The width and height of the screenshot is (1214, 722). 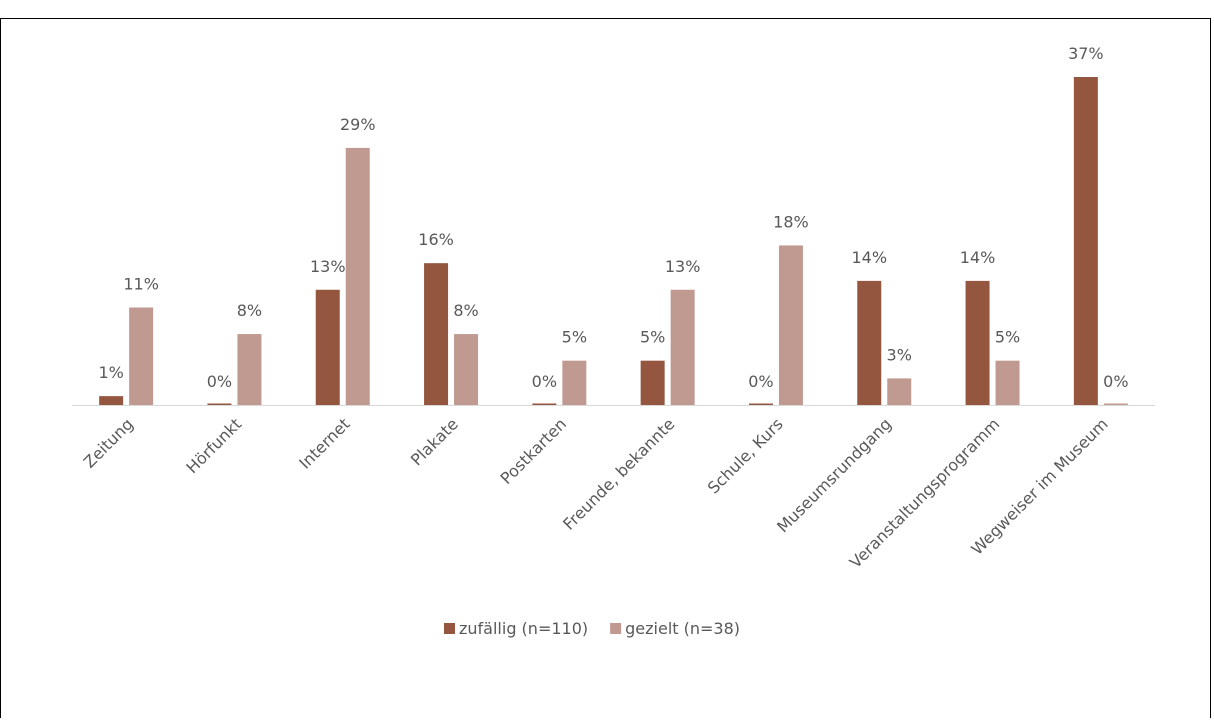 I want to click on data-label: 37%, so click(x=1086, y=53).